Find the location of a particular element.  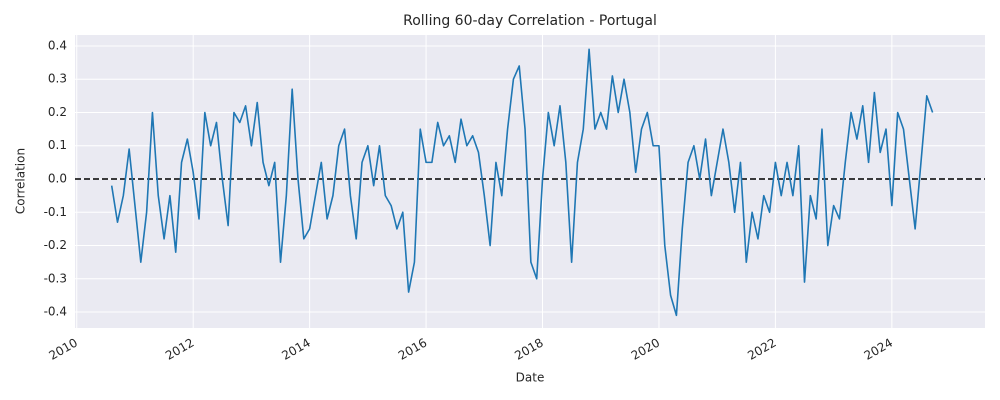

y-tick-label: -0.2 is located at coordinates (55, 245).